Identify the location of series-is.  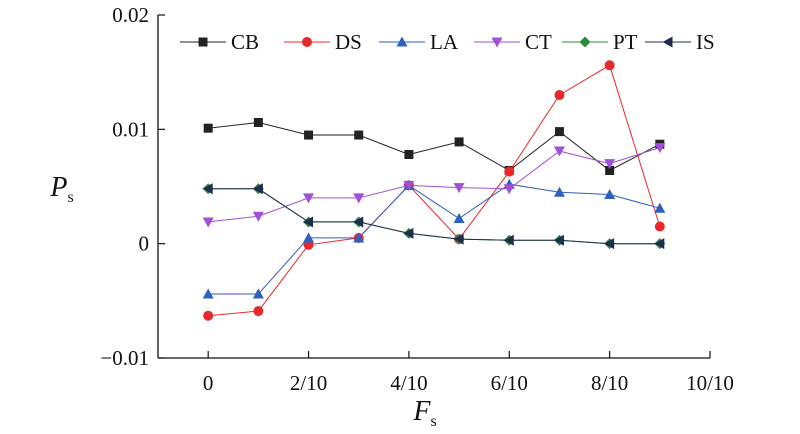
(433, 216).